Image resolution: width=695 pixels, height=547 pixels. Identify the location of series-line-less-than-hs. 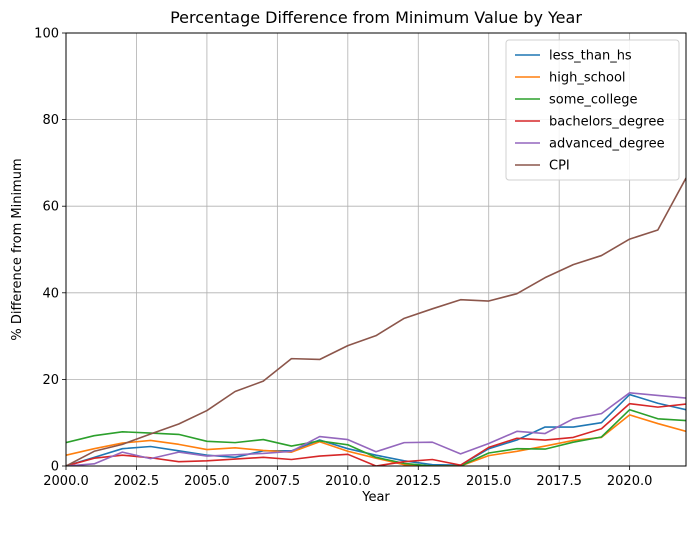
(376, 429).